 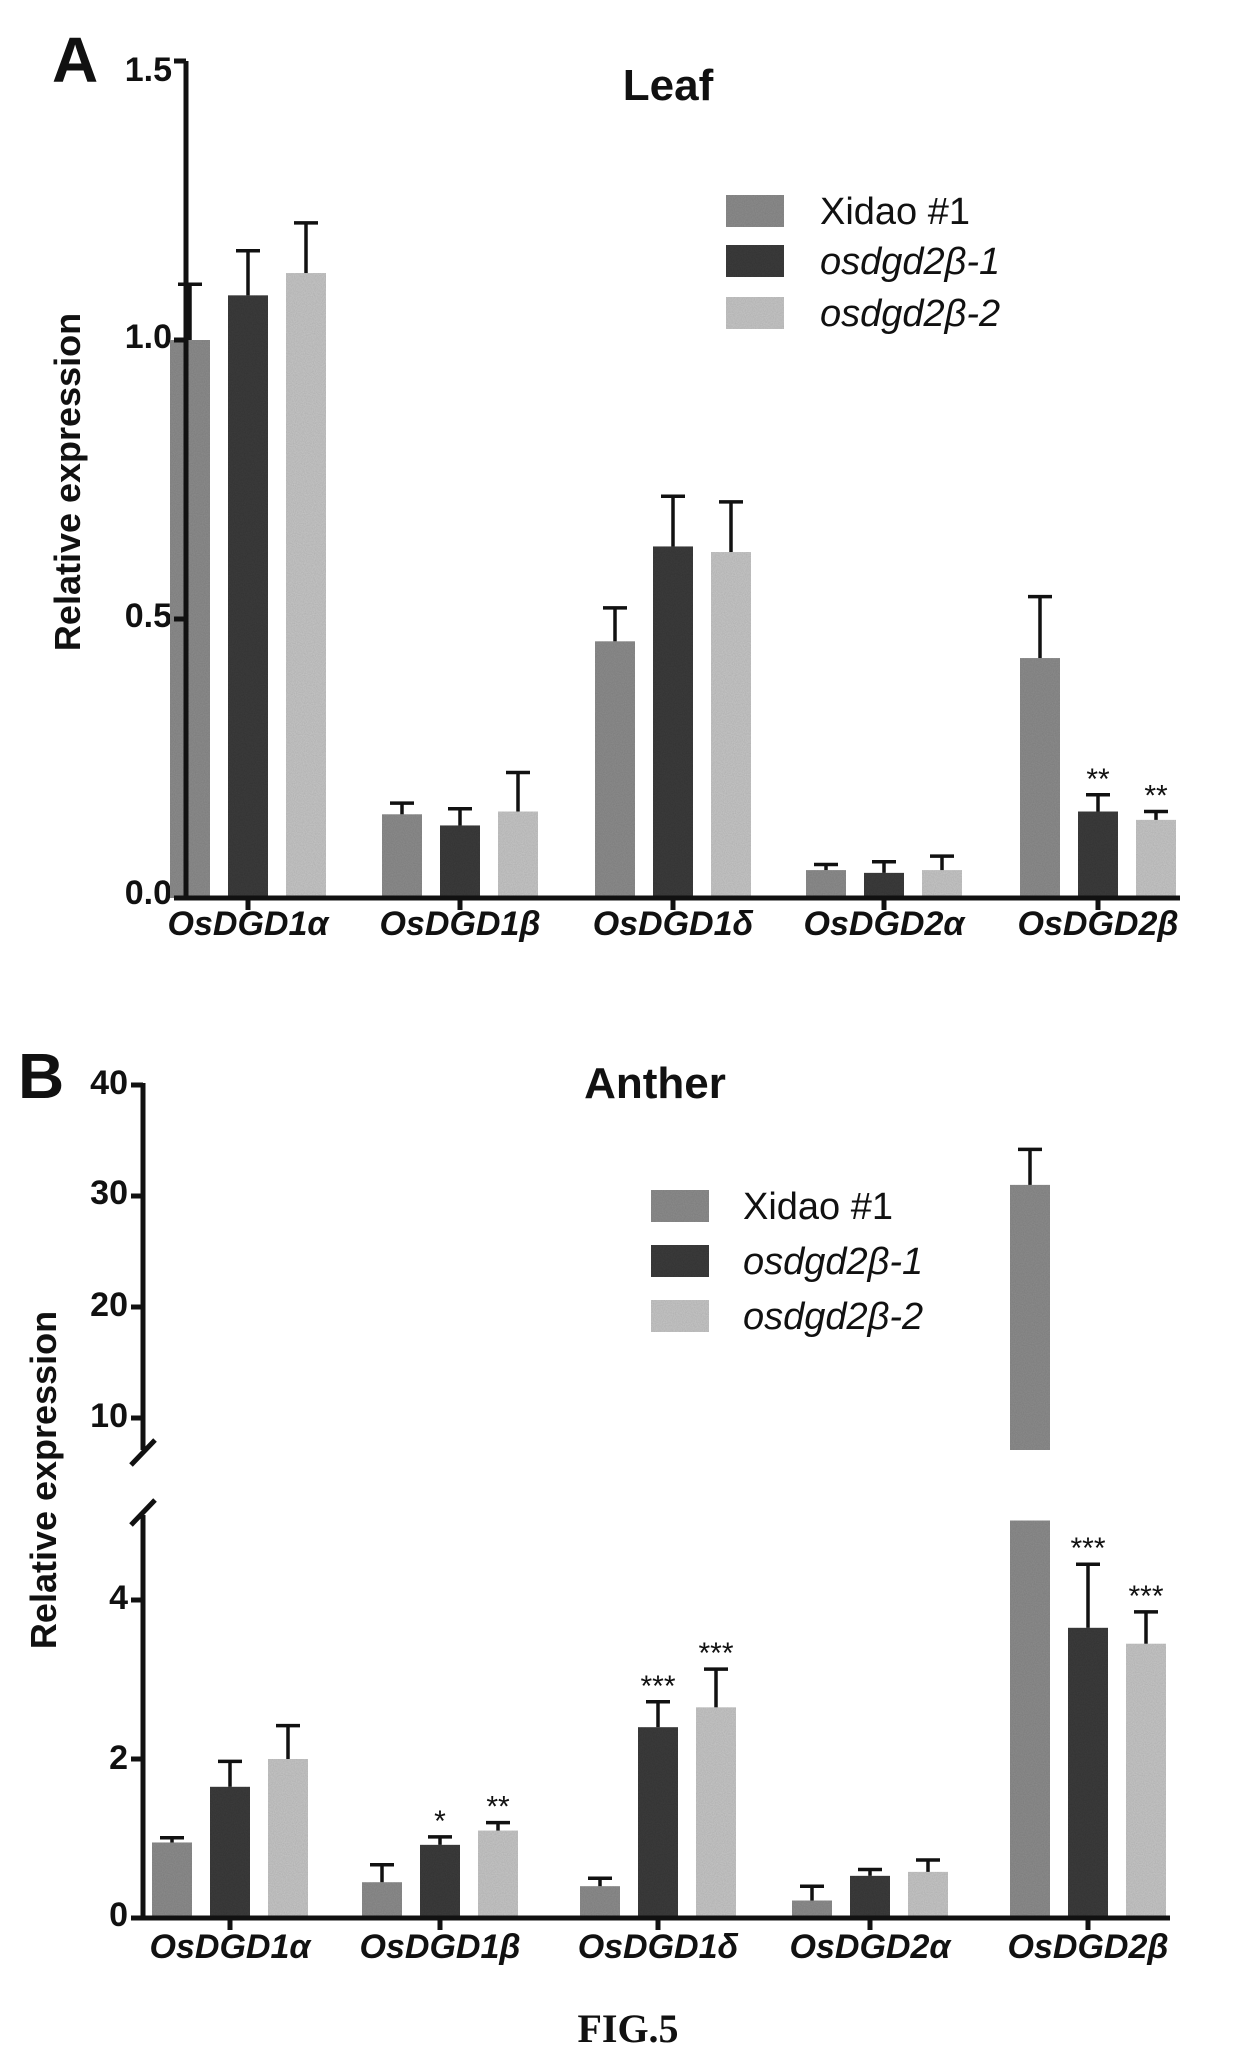 I want to click on panel-a-title: Leaf, so click(x=668, y=85).